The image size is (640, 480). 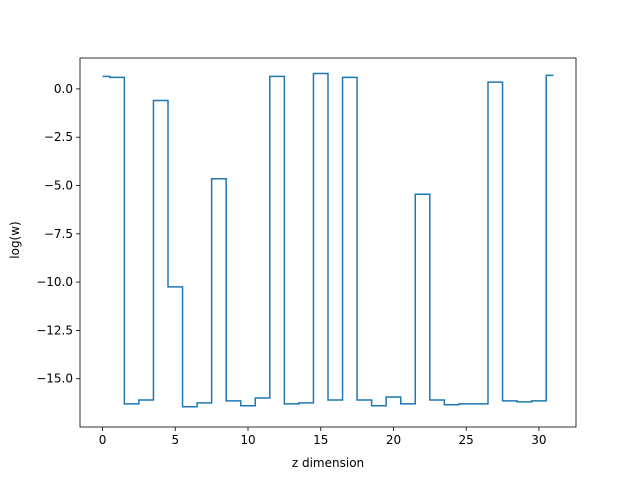 I want to click on x-axis-label: z dimension, so click(x=328, y=463).